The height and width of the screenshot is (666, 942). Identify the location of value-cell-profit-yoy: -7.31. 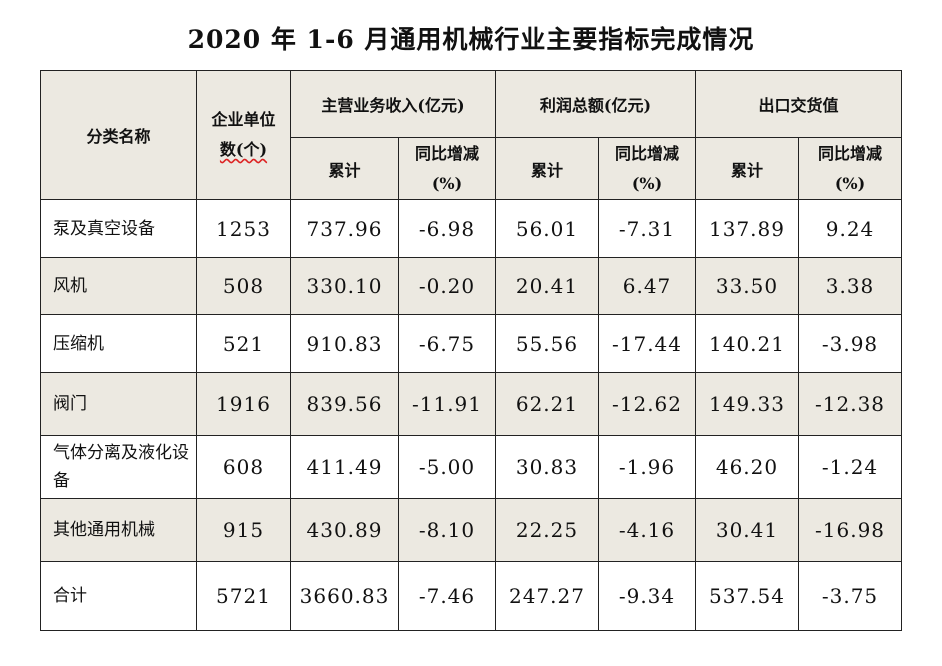
(647, 228).